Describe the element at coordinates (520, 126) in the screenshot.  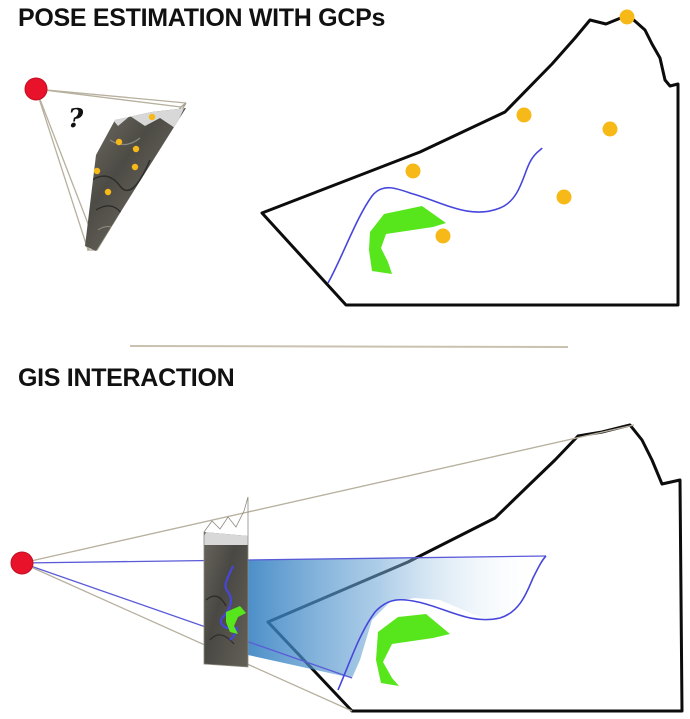
I see `ground-control-points` at that location.